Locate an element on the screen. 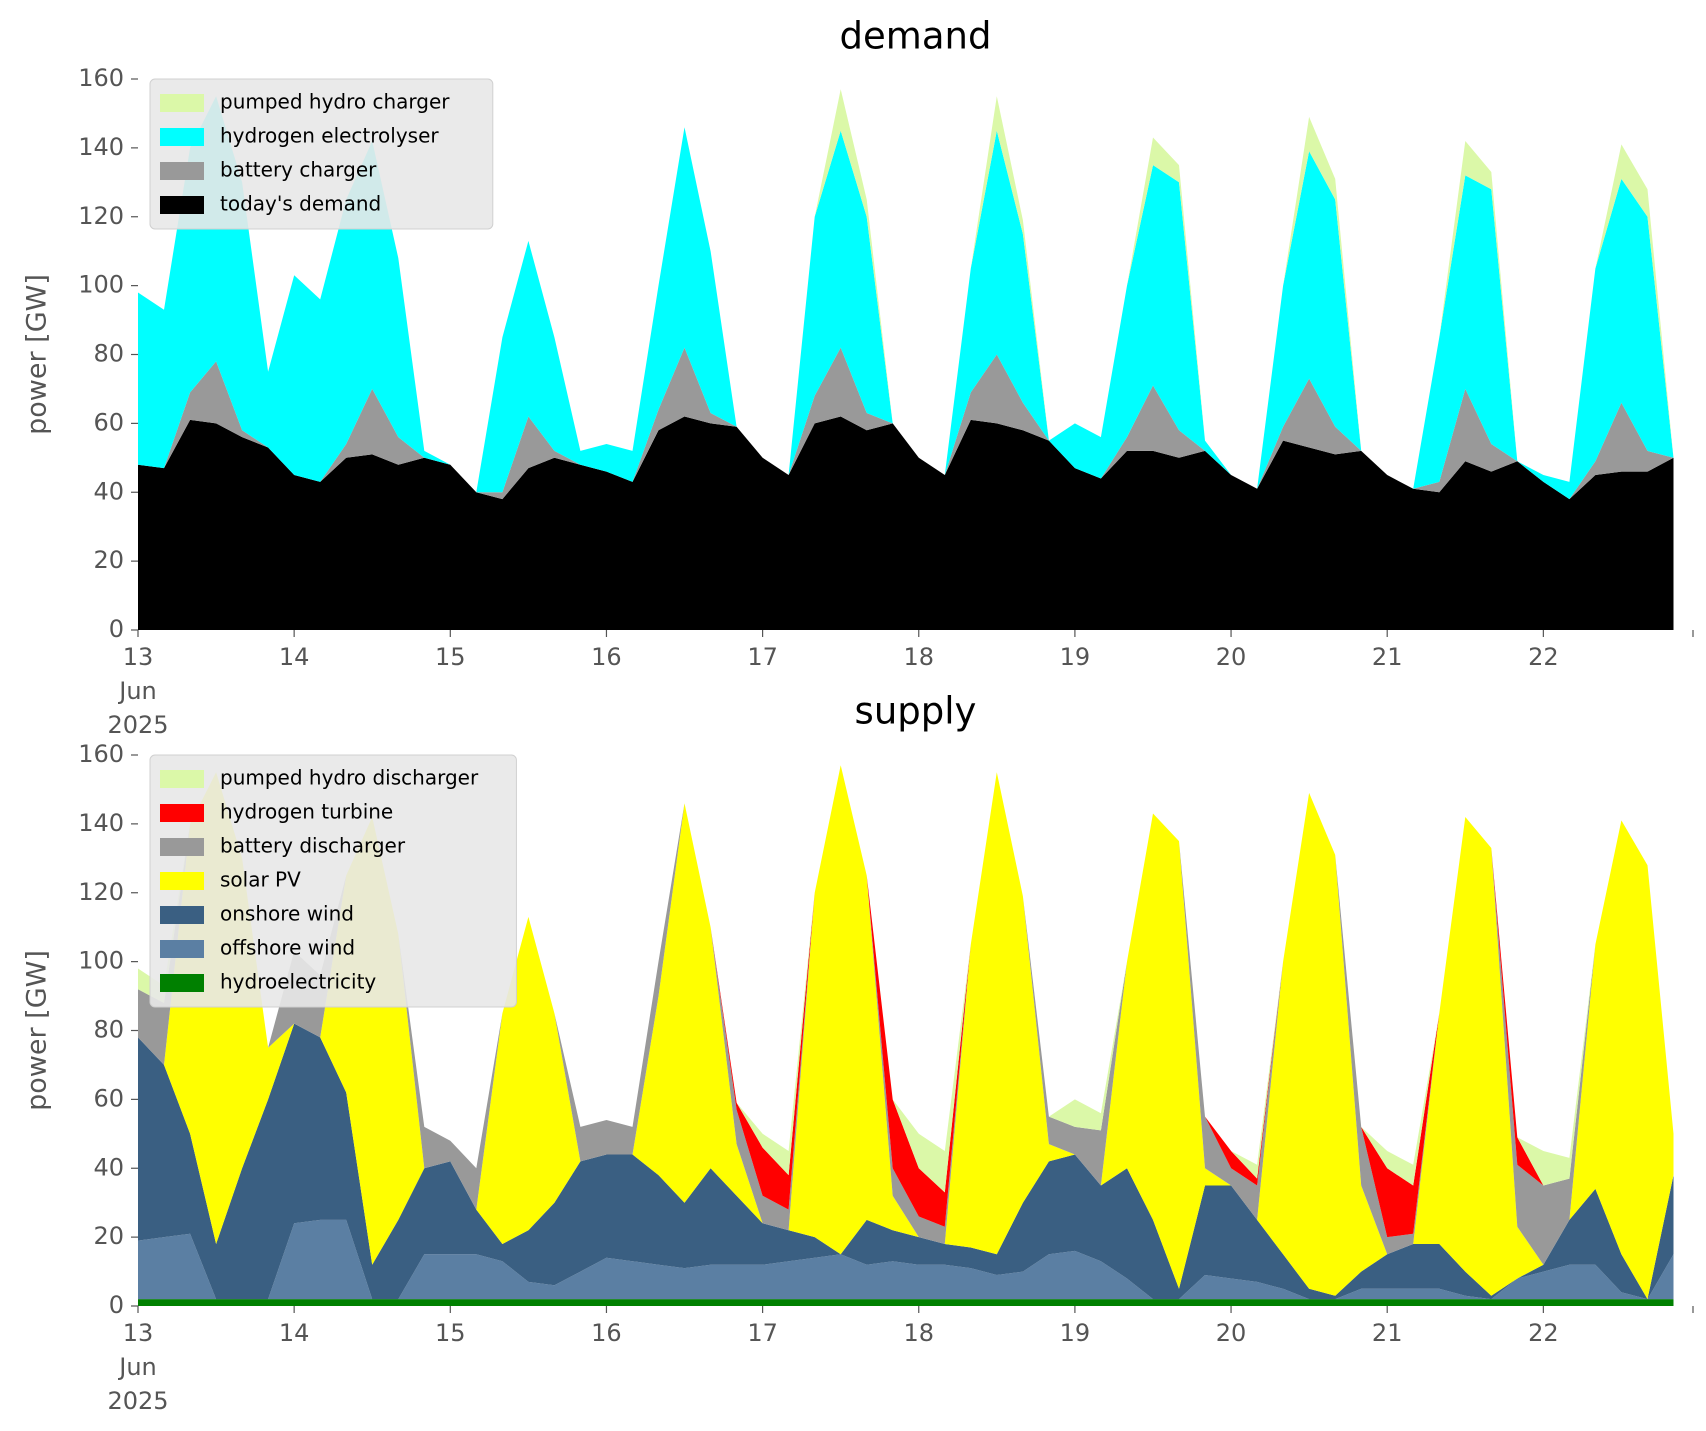 The width and height of the screenshot is (1706, 1431). legend-label: battery charger is located at coordinates (298, 170).